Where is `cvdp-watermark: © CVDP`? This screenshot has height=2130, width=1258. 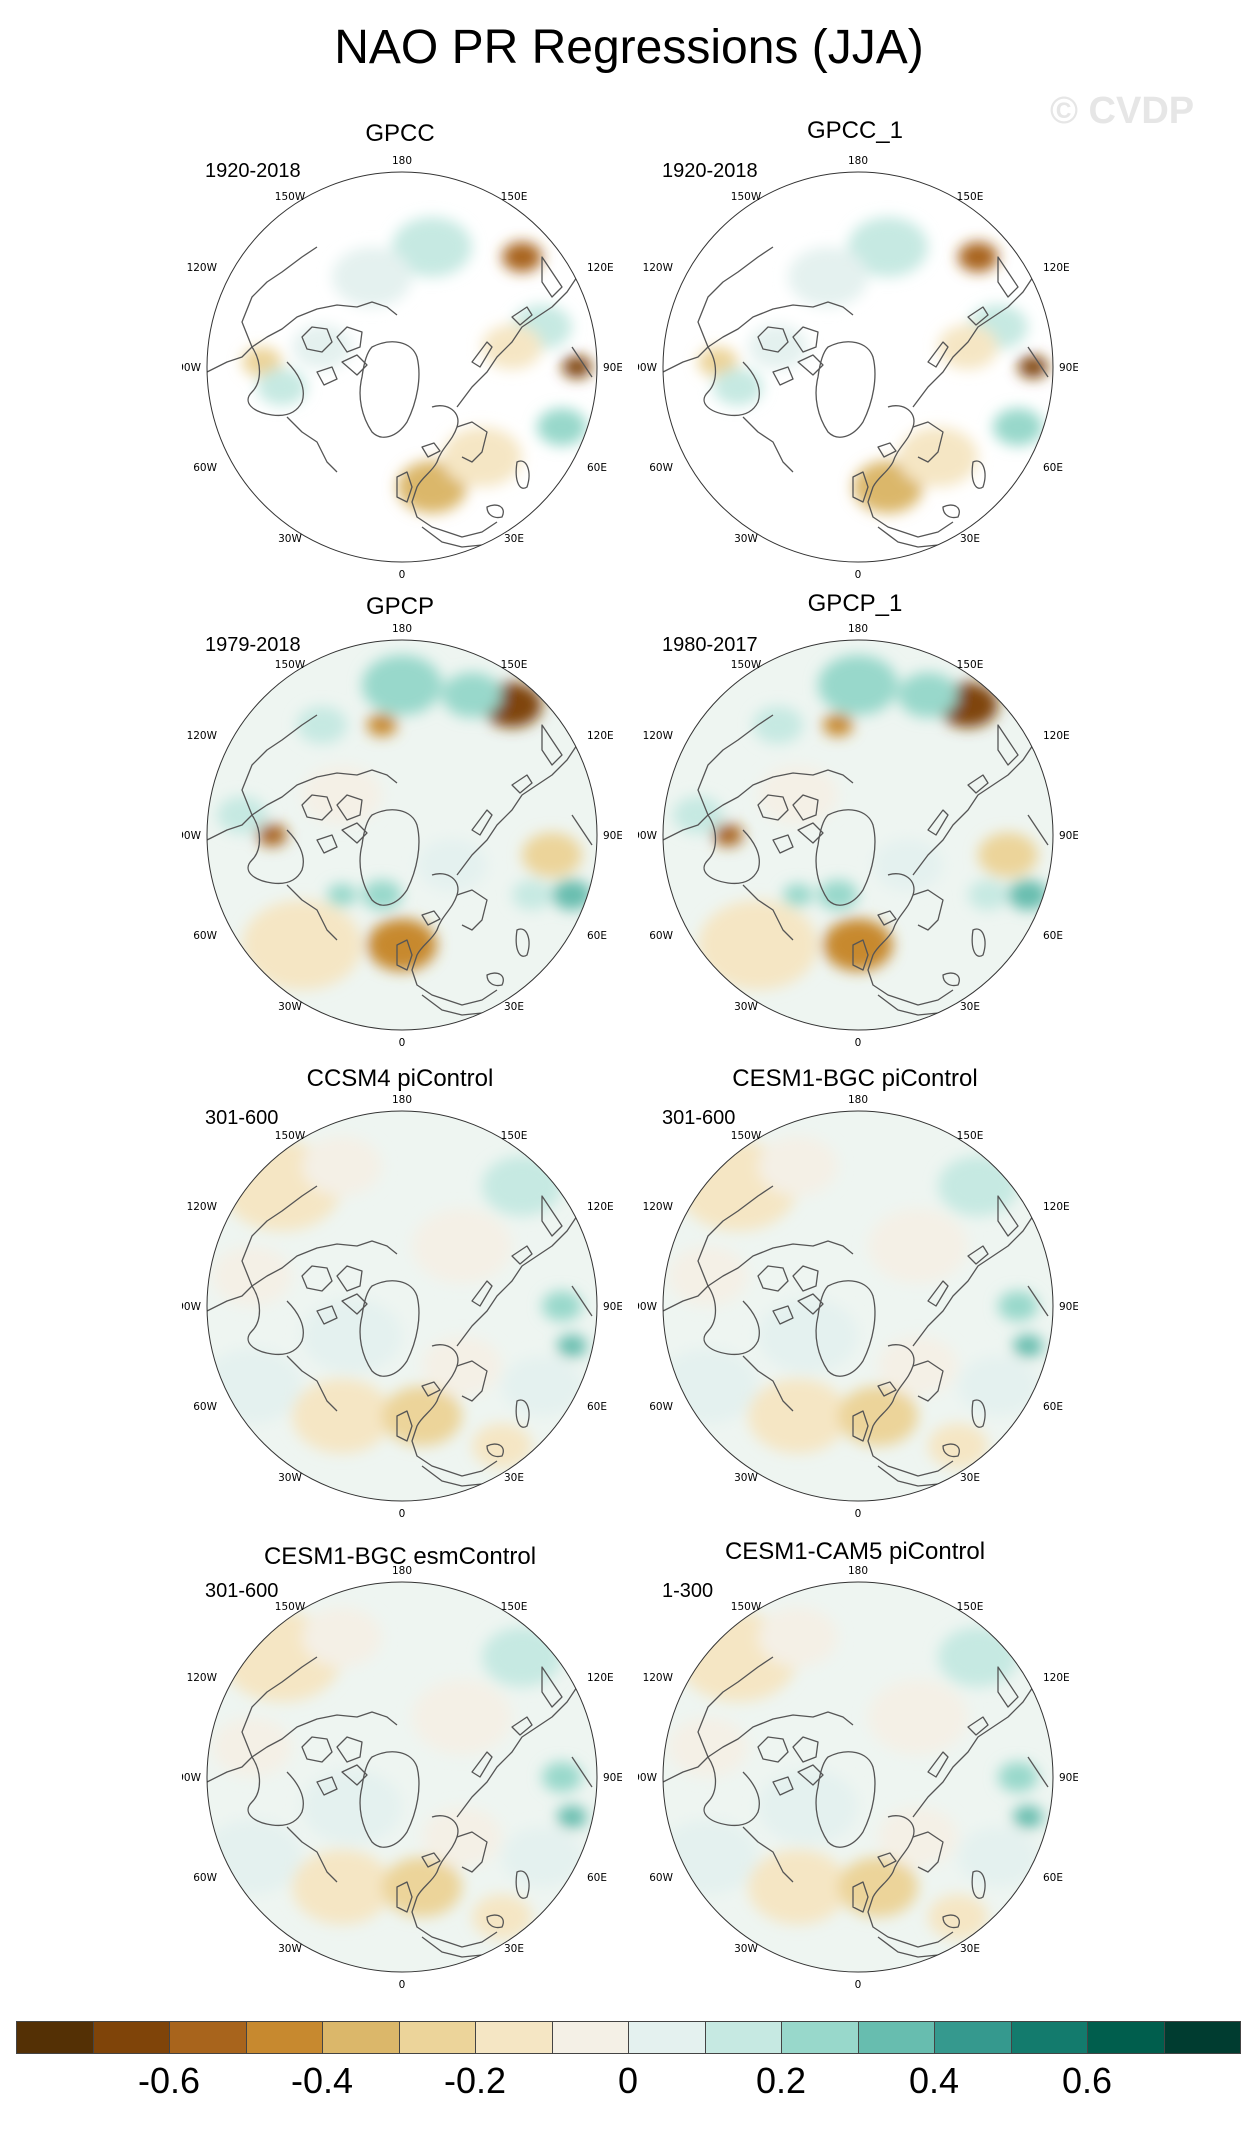 cvdp-watermark: © CVDP is located at coordinates (1122, 111).